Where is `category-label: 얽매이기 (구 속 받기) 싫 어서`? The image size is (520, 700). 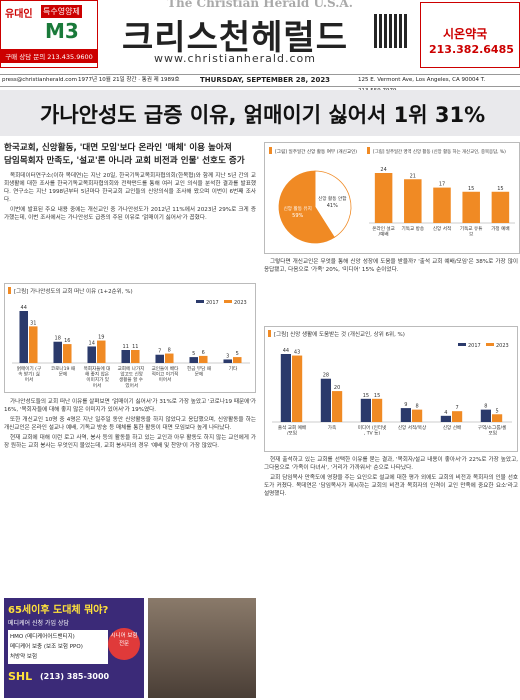 category-label: 얽매이기 (구 속 받기) 싫 어서 is located at coordinates (29, 374).